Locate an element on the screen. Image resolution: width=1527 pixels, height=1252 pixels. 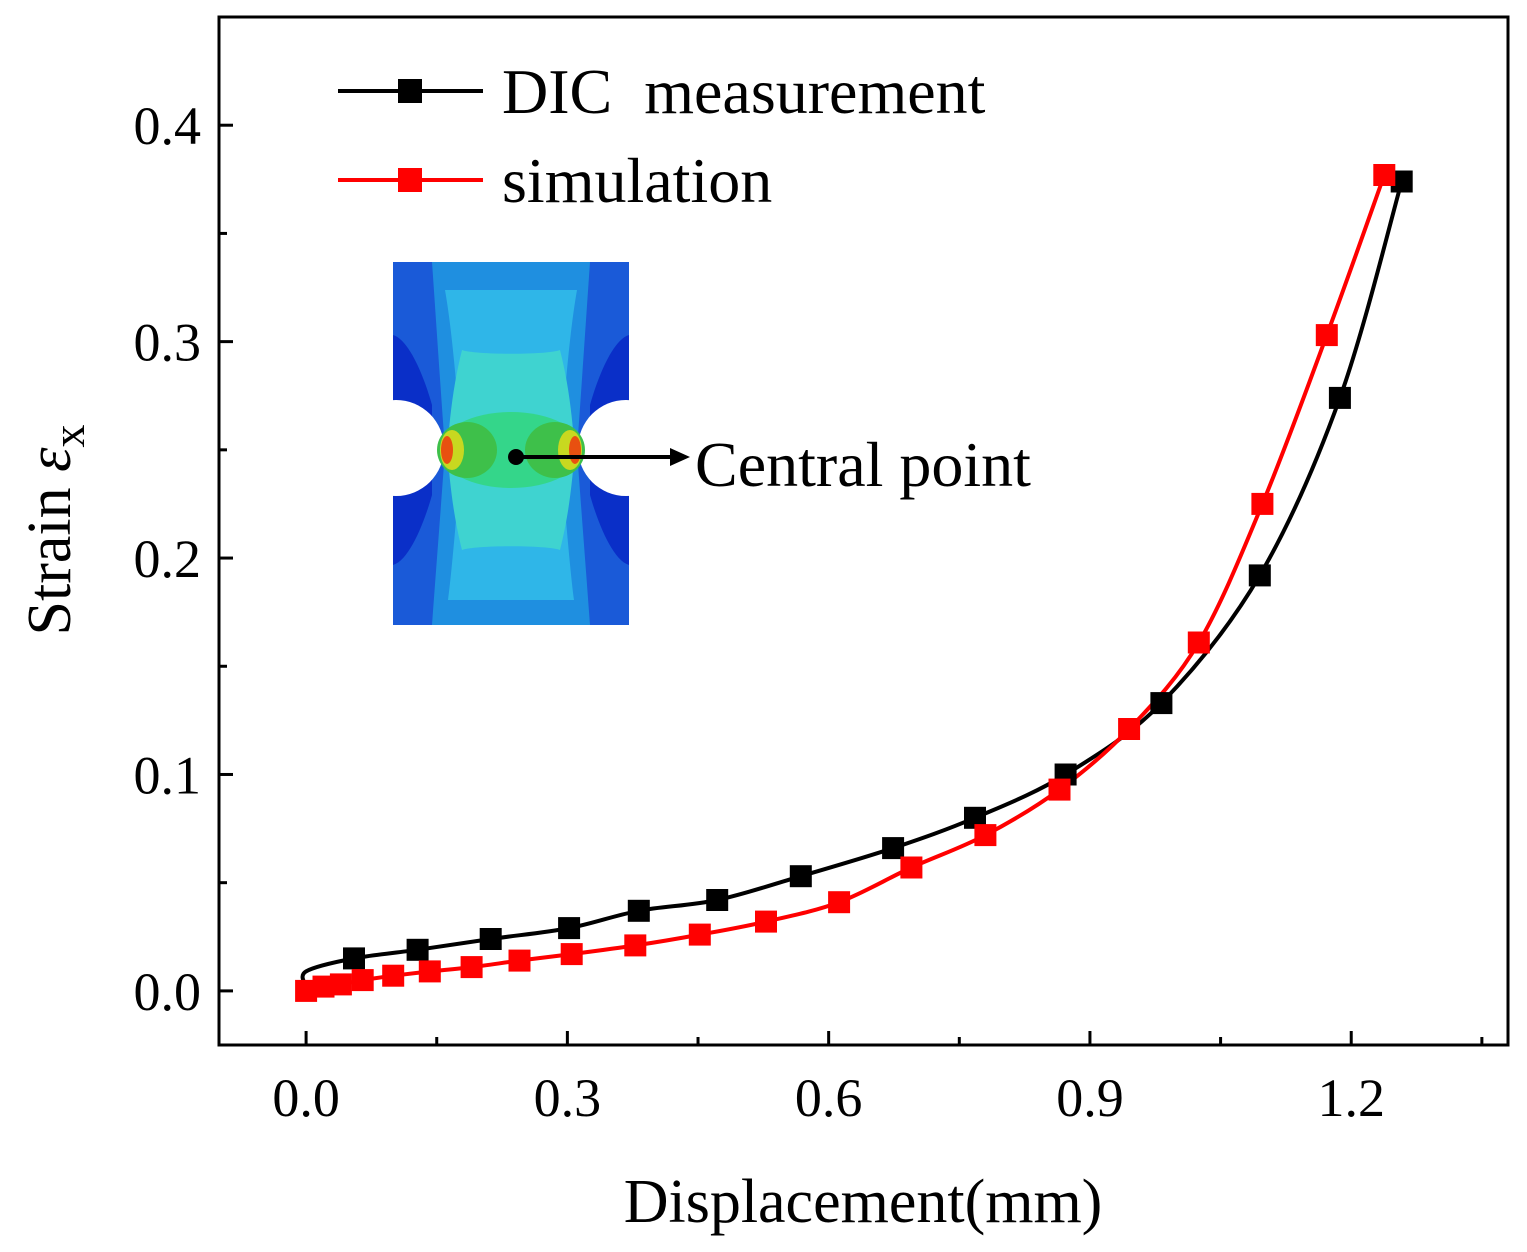
legend-item-simulation: simulation is located at coordinates (555, 180).